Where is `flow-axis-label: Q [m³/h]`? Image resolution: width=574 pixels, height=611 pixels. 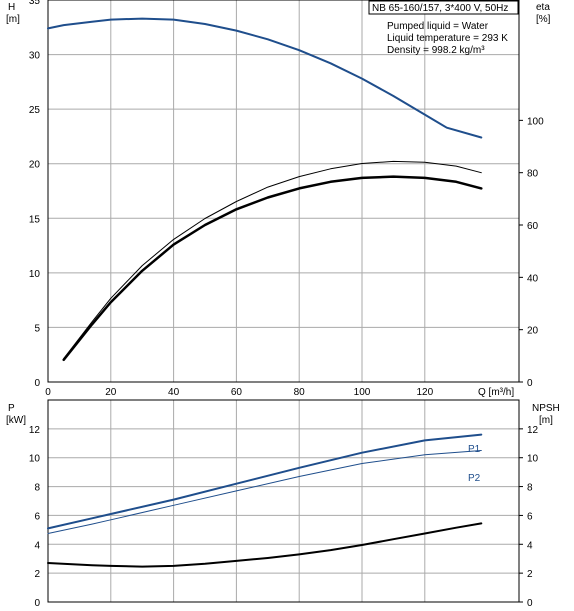
flow-axis-label: Q [m³/h] is located at coordinates (496, 392).